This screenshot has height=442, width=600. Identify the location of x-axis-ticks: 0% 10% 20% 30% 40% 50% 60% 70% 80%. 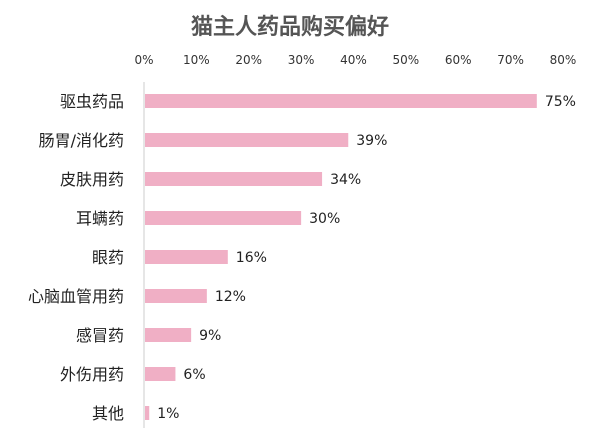
(355, 60).